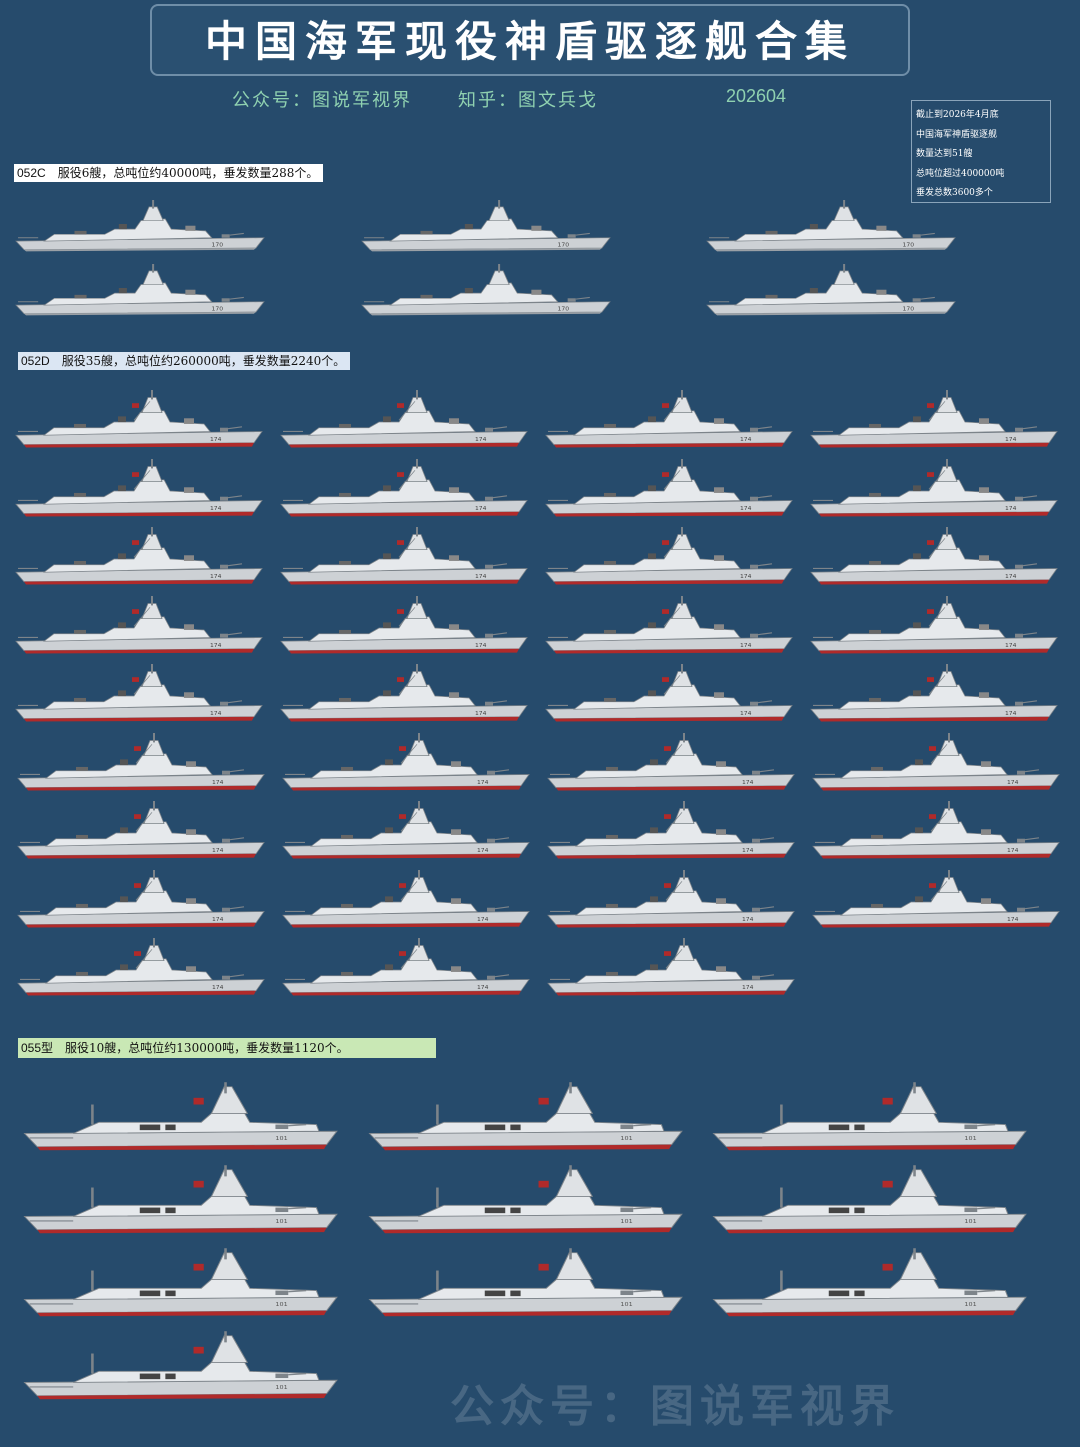 The width and height of the screenshot is (1080, 1447). What do you see at coordinates (960, 173) in the screenshot?
I see `note-line: 总吨位超过400000吨` at bounding box center [960, 173].